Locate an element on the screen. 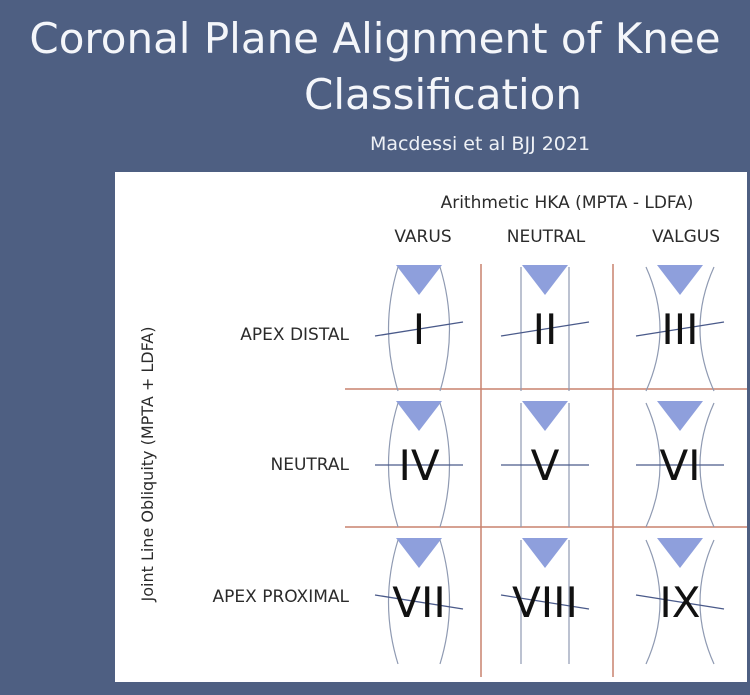  cell-III: III is located at coordinates (680, 328).